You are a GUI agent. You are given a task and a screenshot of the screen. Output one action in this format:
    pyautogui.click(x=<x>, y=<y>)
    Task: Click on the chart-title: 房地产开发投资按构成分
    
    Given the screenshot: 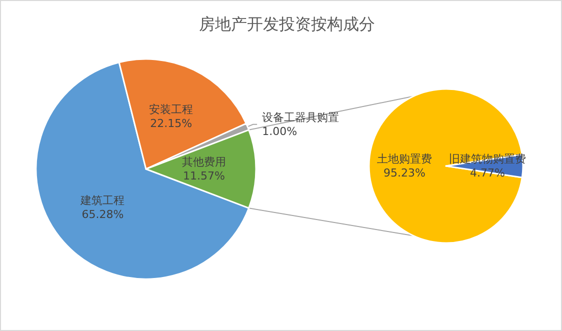 What is the action you would take?
    pyautogui.click(x=287, y=24)
    